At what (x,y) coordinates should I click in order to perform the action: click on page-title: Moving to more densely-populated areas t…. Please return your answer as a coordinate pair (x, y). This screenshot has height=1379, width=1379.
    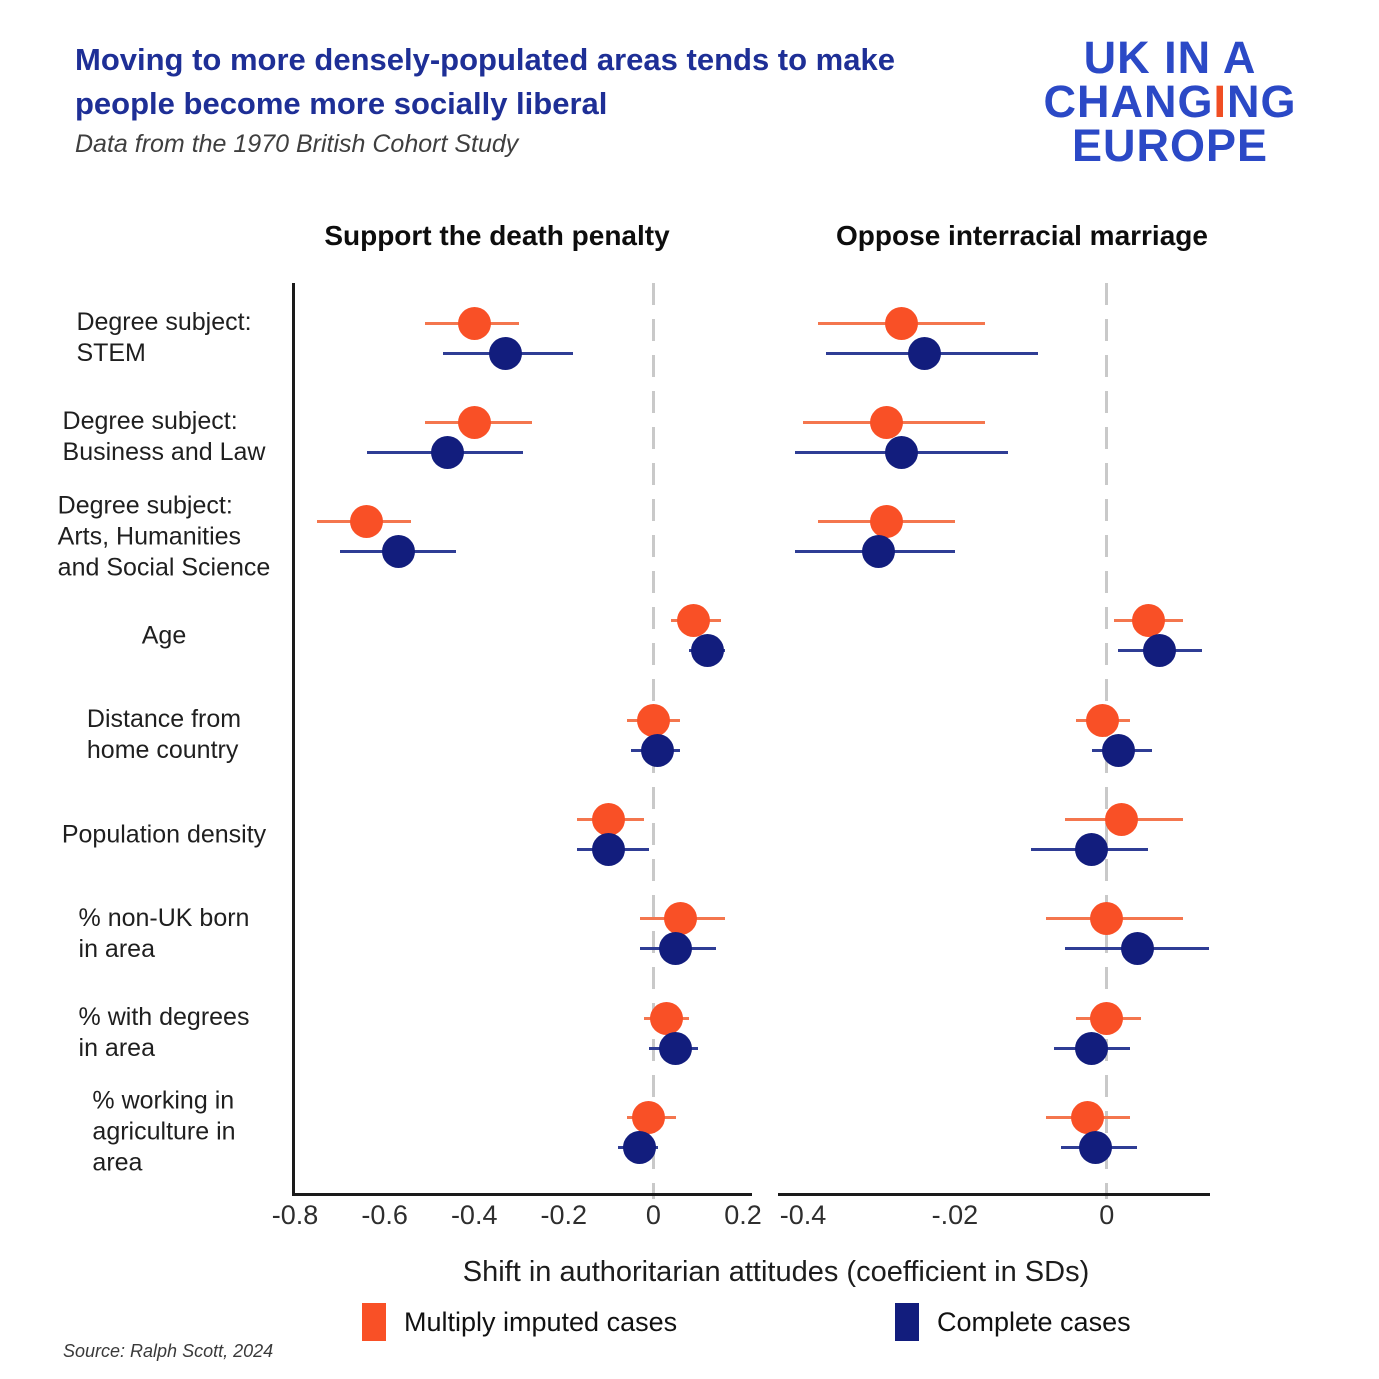
    Looking at the image, I should click on (535, 82).